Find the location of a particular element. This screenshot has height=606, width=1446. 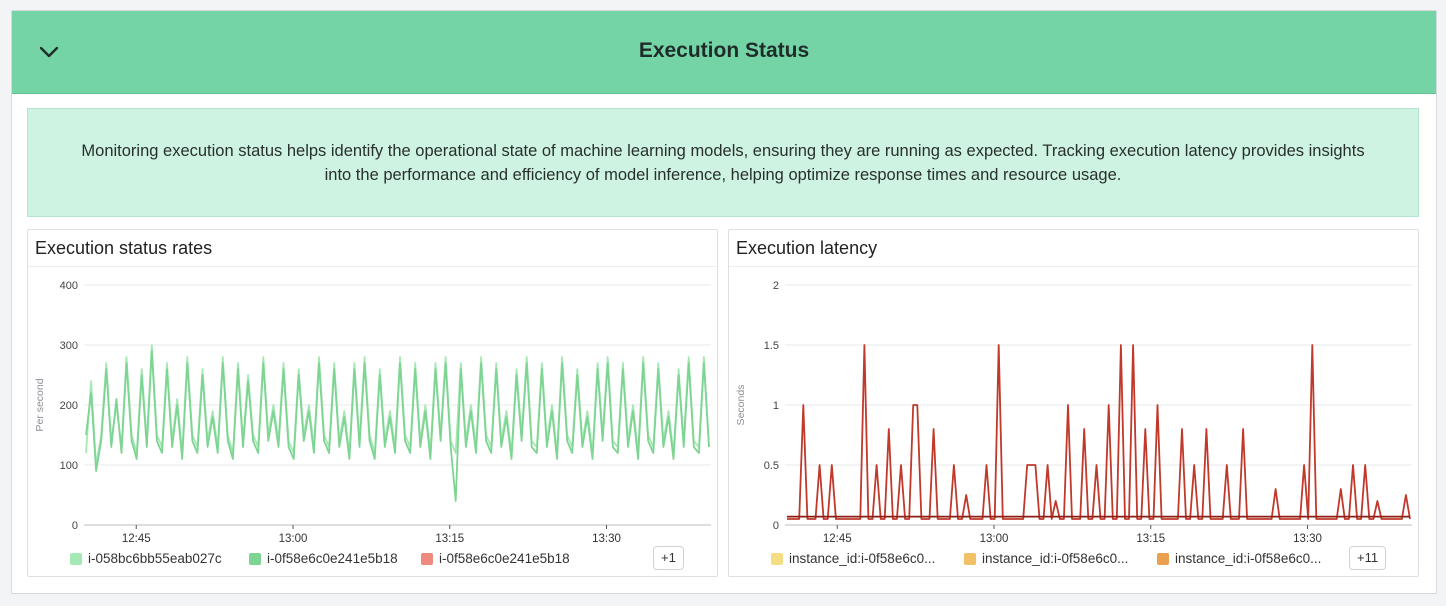

y-tick-label: 1 is located at coordinates (776, 406).